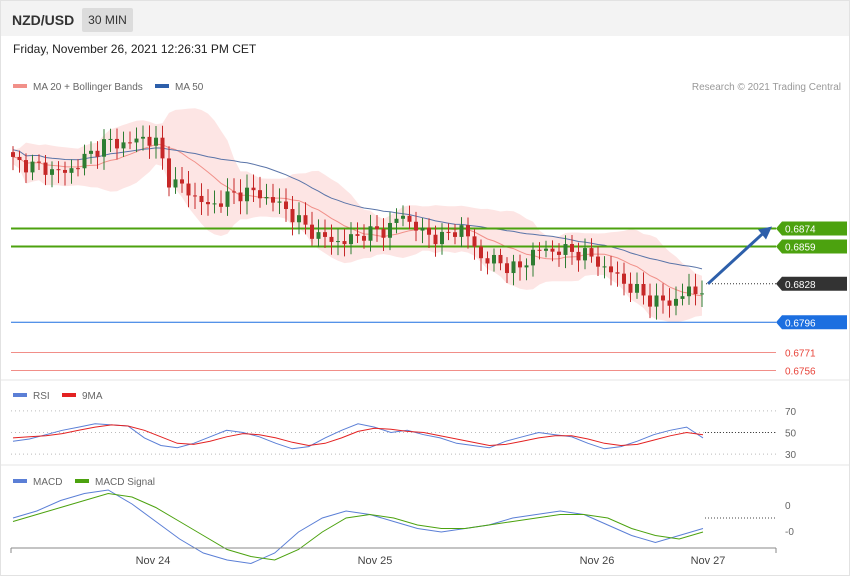  I want to click on rsi-line, so click(358, 436).